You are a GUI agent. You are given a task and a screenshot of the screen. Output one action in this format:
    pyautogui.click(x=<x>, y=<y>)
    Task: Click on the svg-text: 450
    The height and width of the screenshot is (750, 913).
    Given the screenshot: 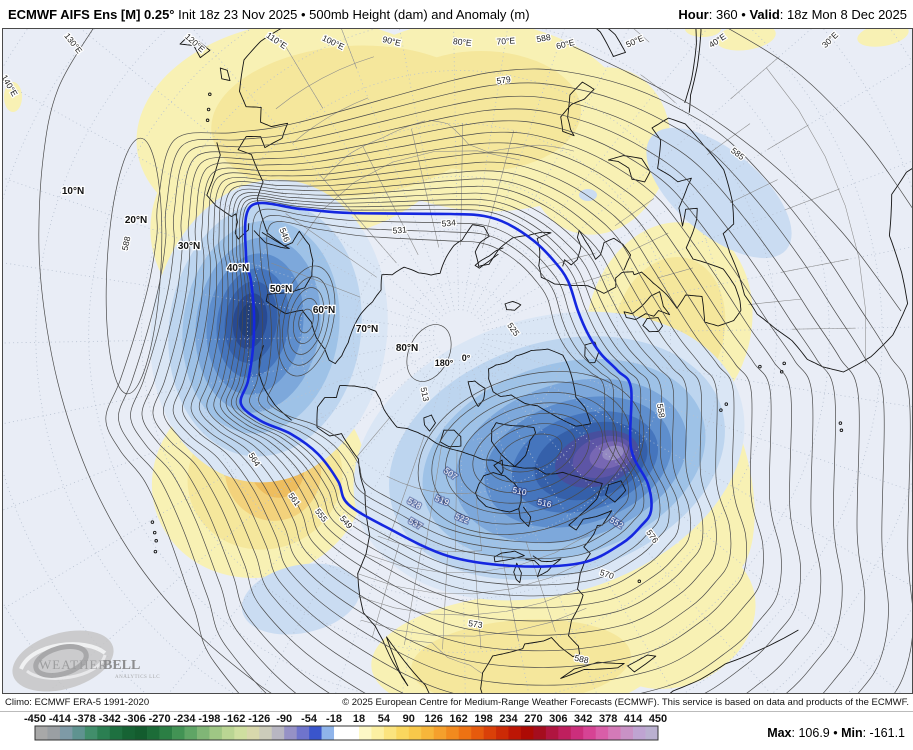 What is the action you would take?
    pyautogui.click(x=658, y=719)
    